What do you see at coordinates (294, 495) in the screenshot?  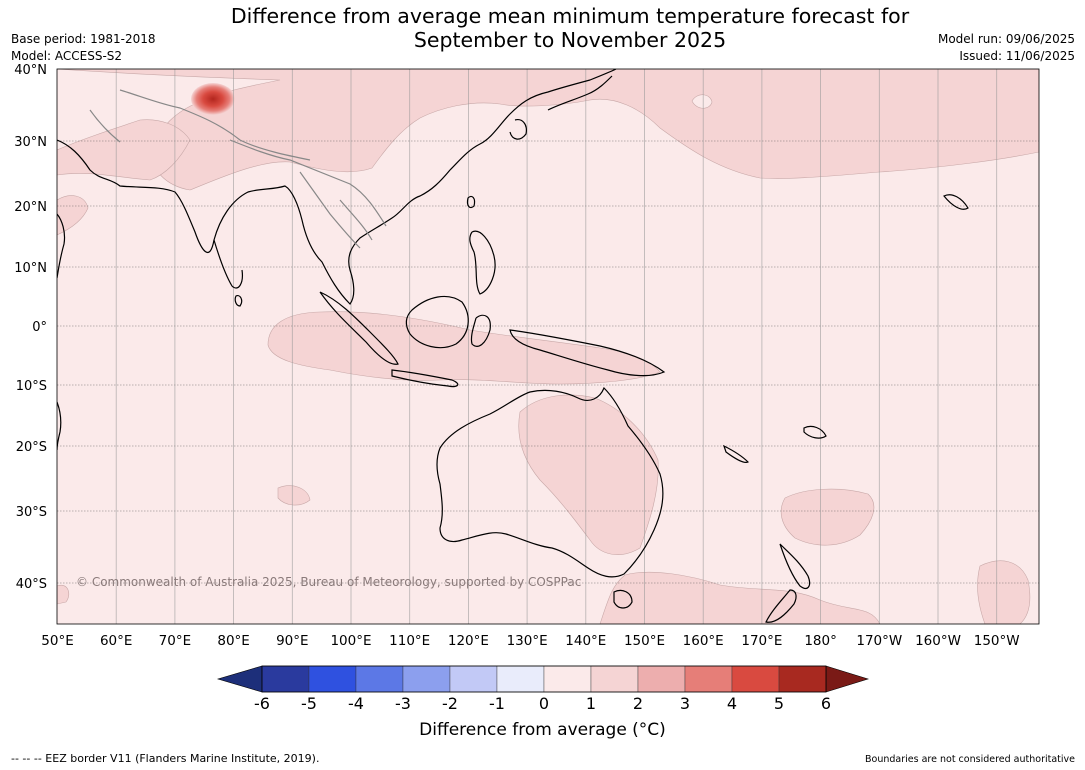 I see `anomaly-region-south-atlantic-indian` at bounding box center [294, 495].